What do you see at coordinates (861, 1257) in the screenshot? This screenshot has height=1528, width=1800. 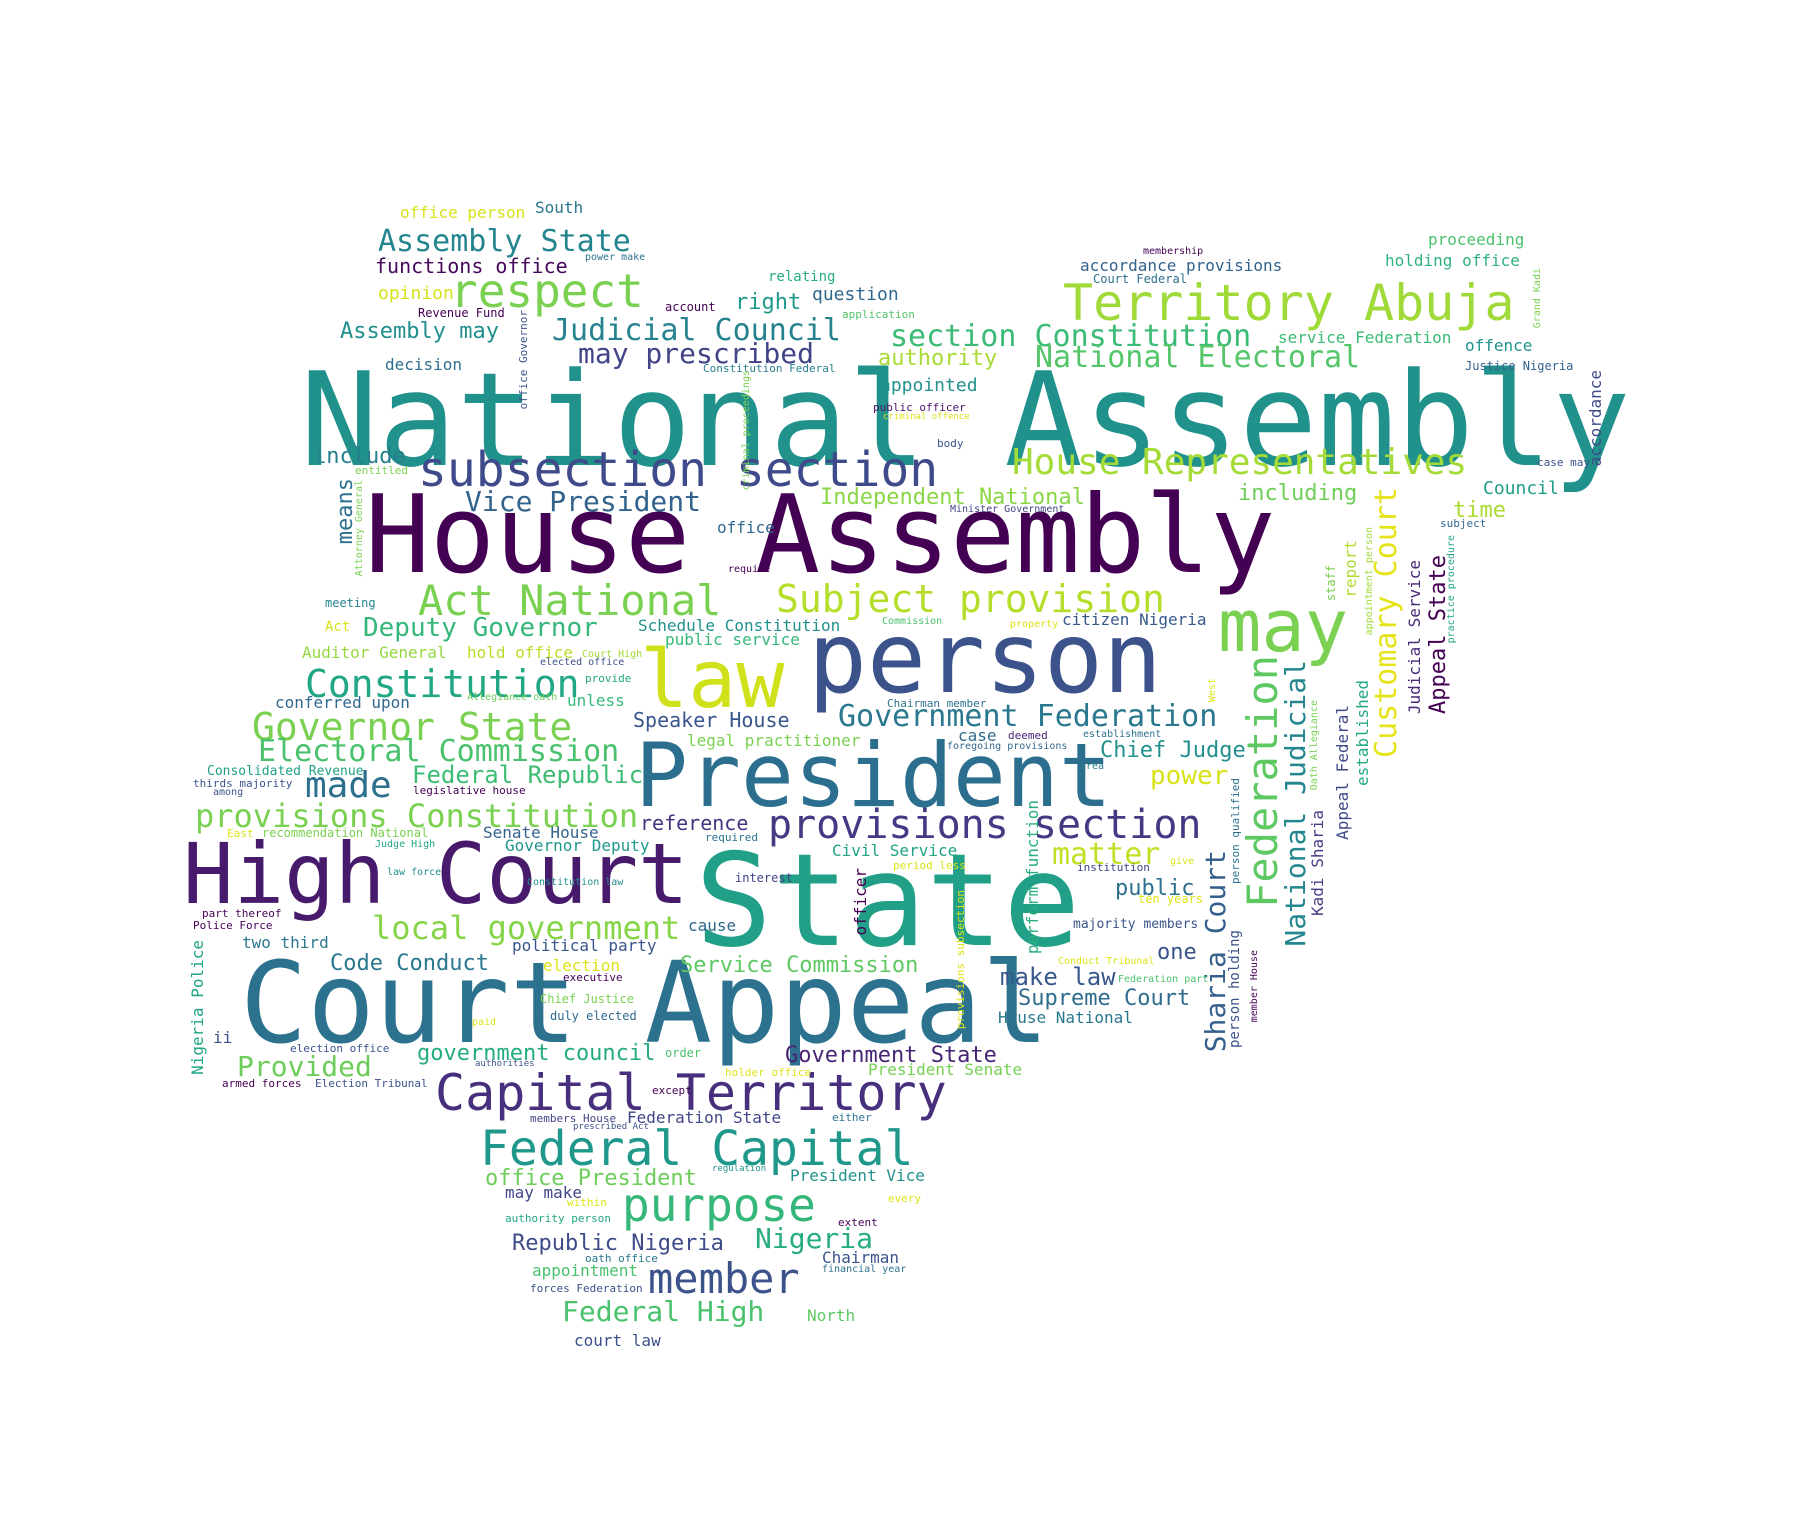 I see `word: Chairman` at bounding box center [861, 1257].